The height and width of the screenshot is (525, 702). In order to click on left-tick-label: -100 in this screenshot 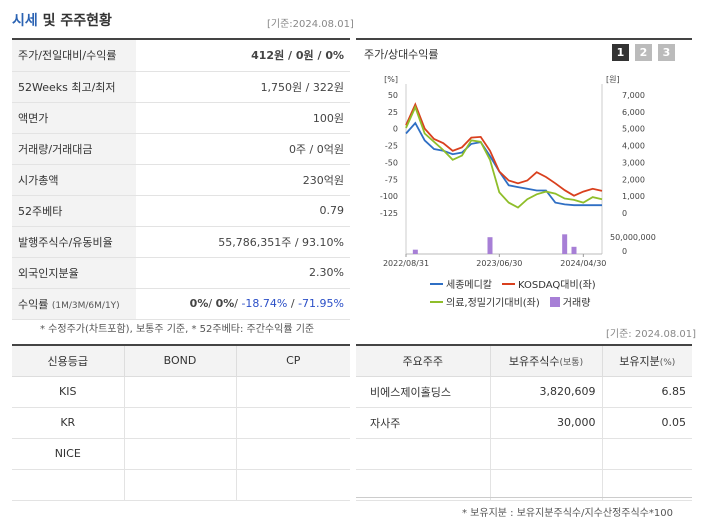, I will do `click(389, 196)`.